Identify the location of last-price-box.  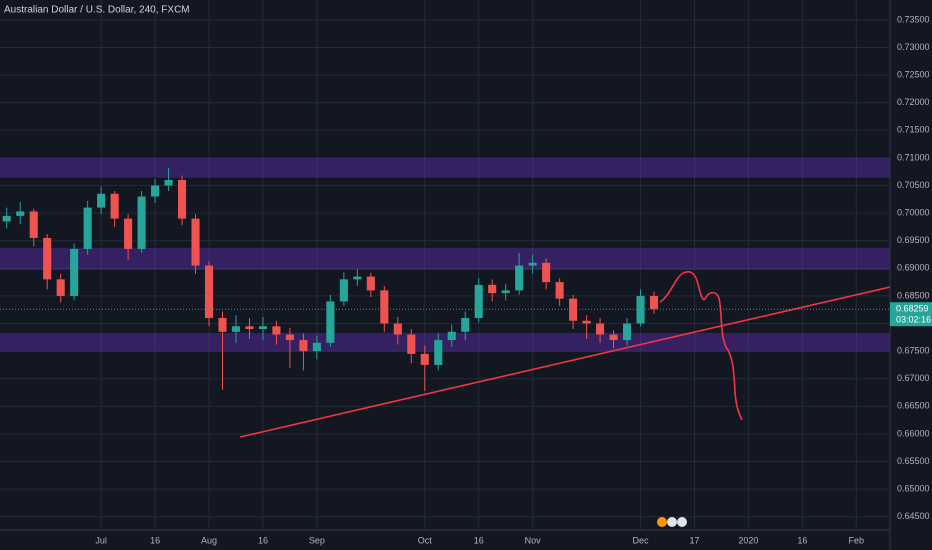
(911, 314).